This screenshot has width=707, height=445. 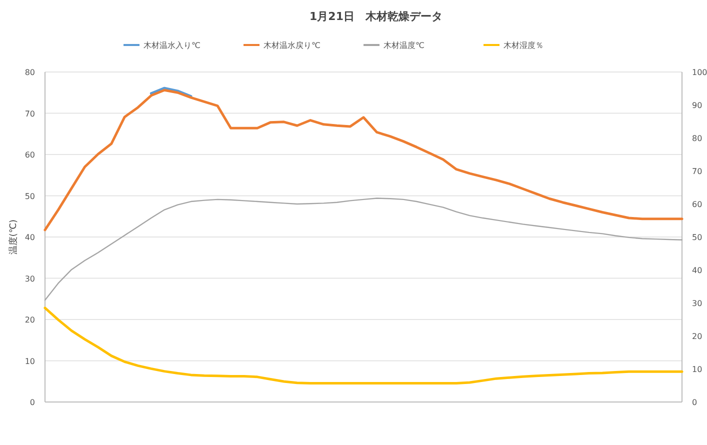 I want to click on legend-label: 木材温水入り℃, so click(x=172, y=45).